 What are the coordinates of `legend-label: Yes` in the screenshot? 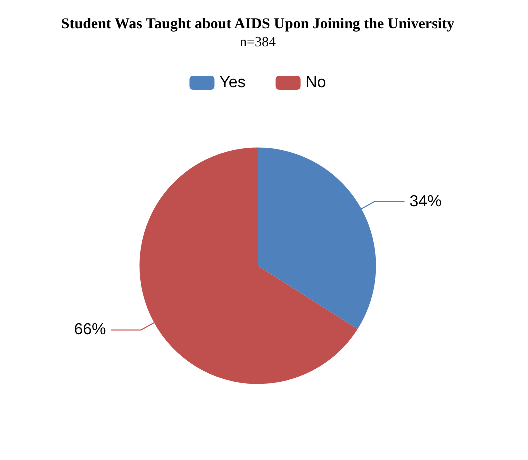 It's located at (233, 83).